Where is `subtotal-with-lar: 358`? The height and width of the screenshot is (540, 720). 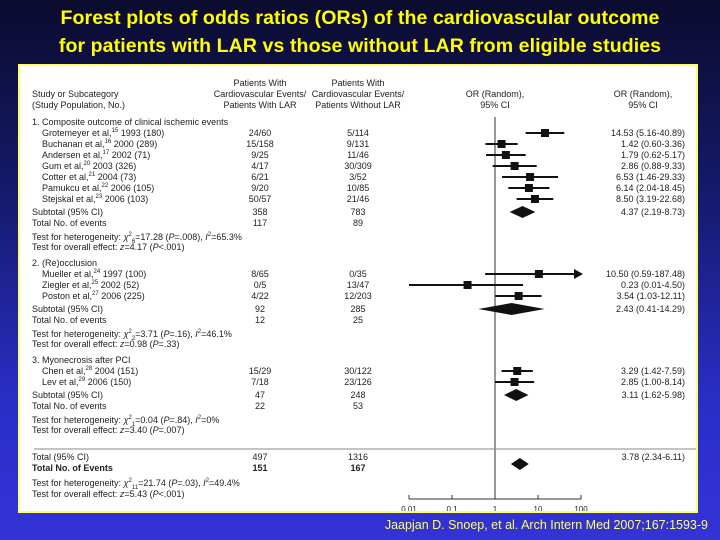 subtotal-with-lar: 358 is located at coordinates (260, 211).